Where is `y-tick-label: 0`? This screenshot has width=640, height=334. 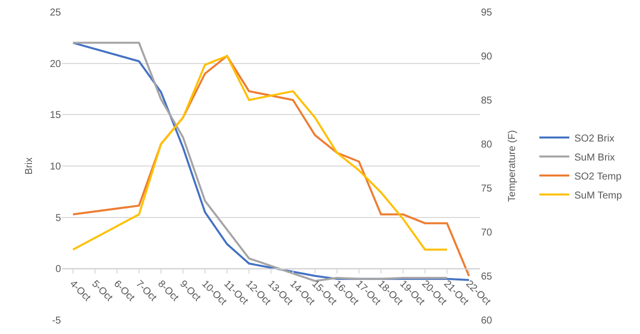
y-tick-label: 0 is located at coordinates (58, 270).